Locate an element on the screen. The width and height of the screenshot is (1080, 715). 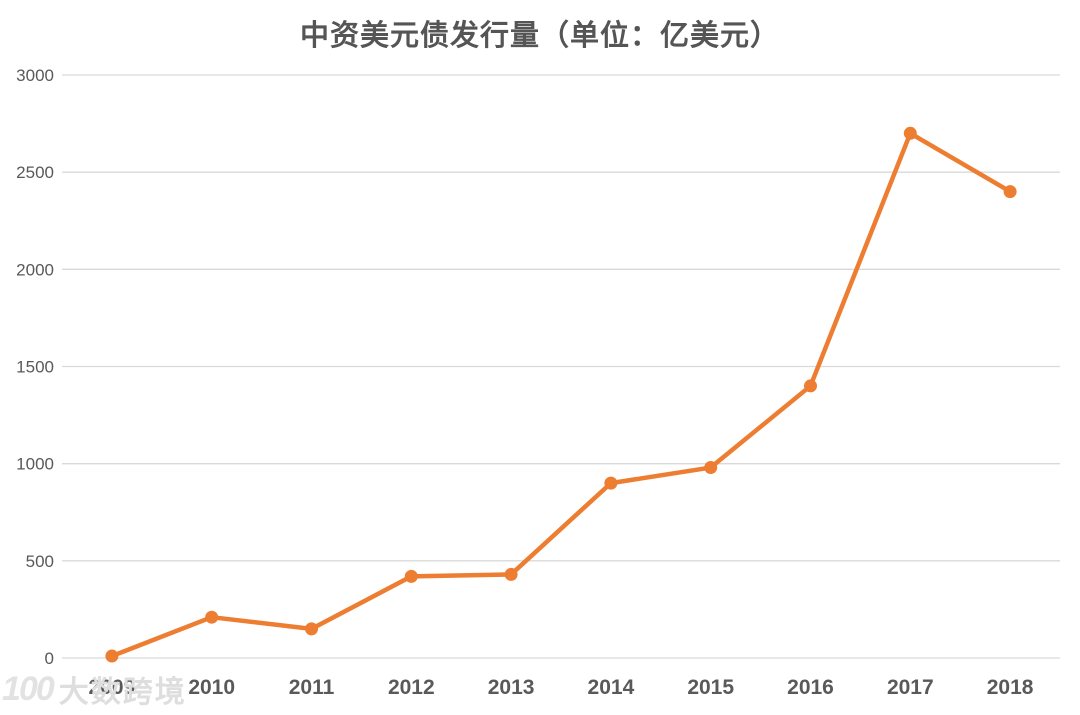
x-tick-label: 2014 is located at coordinates (611, 687).